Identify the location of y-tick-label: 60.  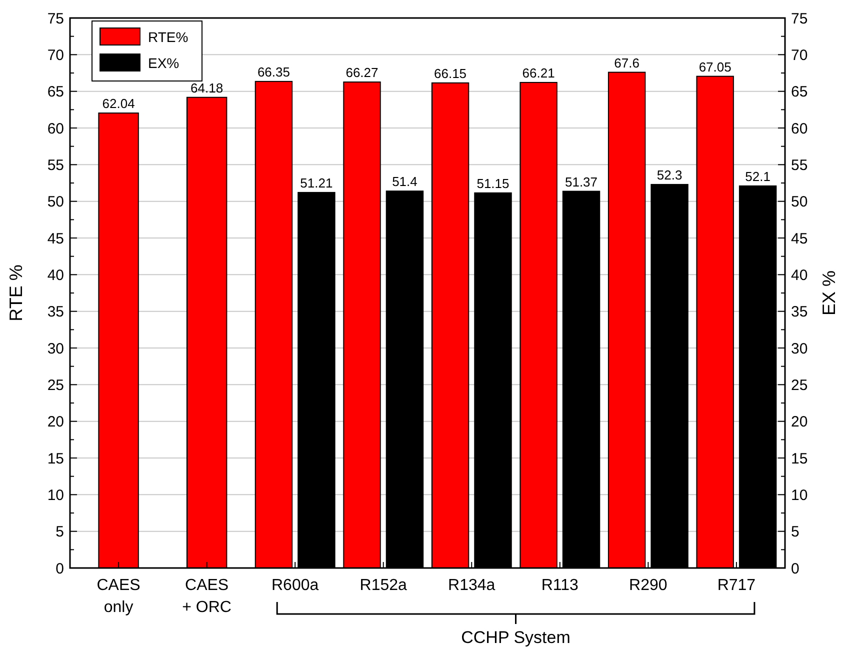
(55, 129).